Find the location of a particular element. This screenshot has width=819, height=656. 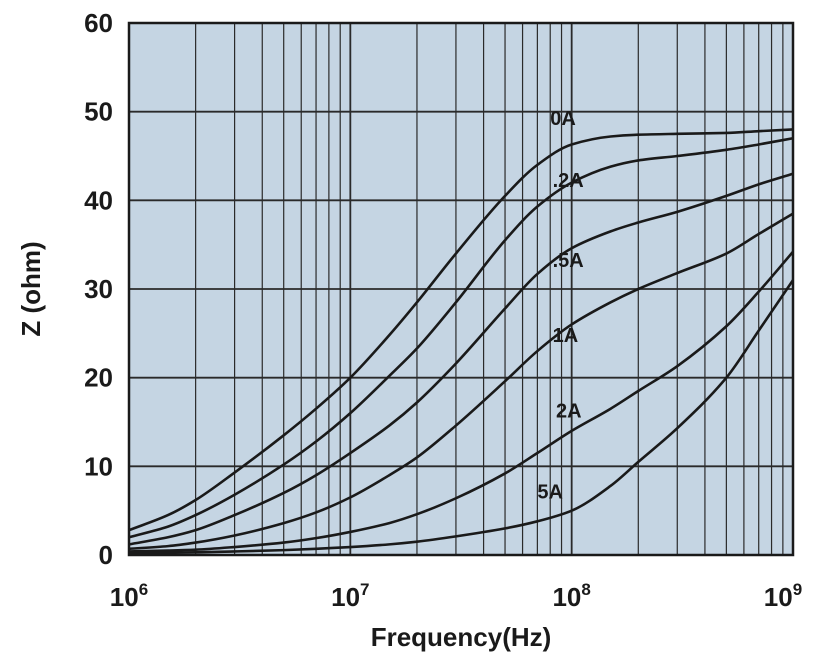

x-tick-label: 10⁸ is located at coordinates (571, 596).